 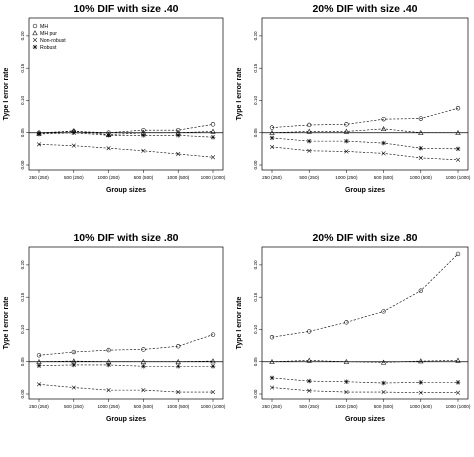 What do you see at coordinates (53, 41) in the screenshot?
I see `legend-entry: Non-robust` at bounding box center [53, 41].